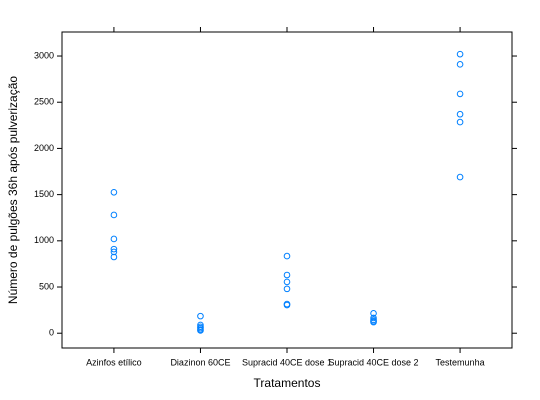 The image size is (540, 400). Describe the element at coordinates (44, 194) in the screenshot. I see `y-tick-label: 1500` at that location.